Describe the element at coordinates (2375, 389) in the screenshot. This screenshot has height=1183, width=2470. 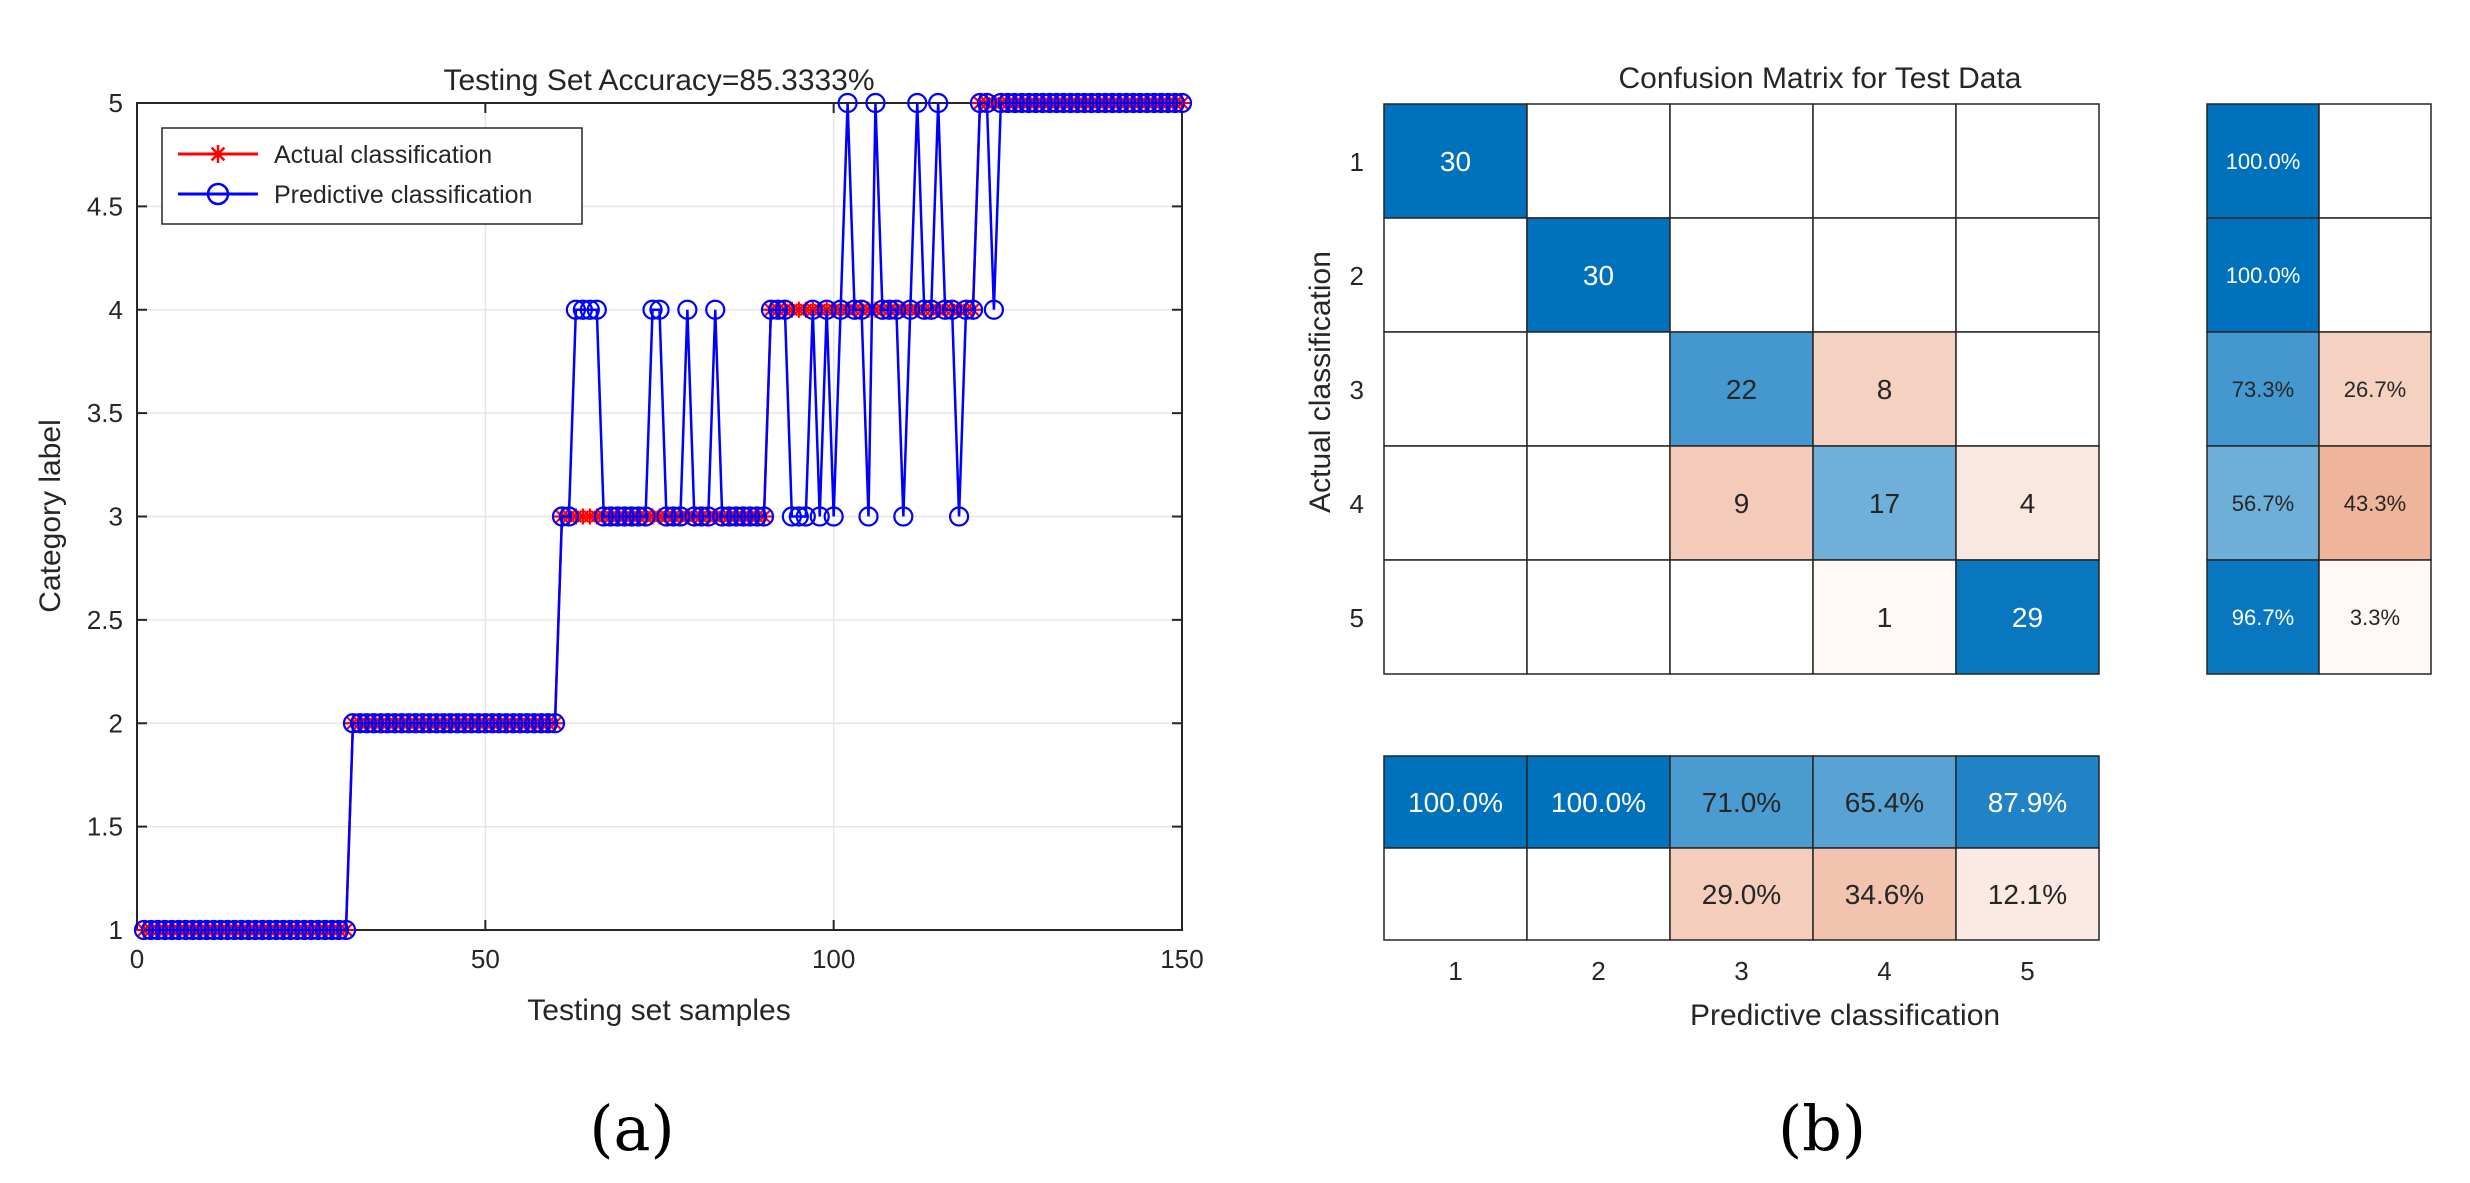
I see `row-summary-value: 26.7%` at that location.